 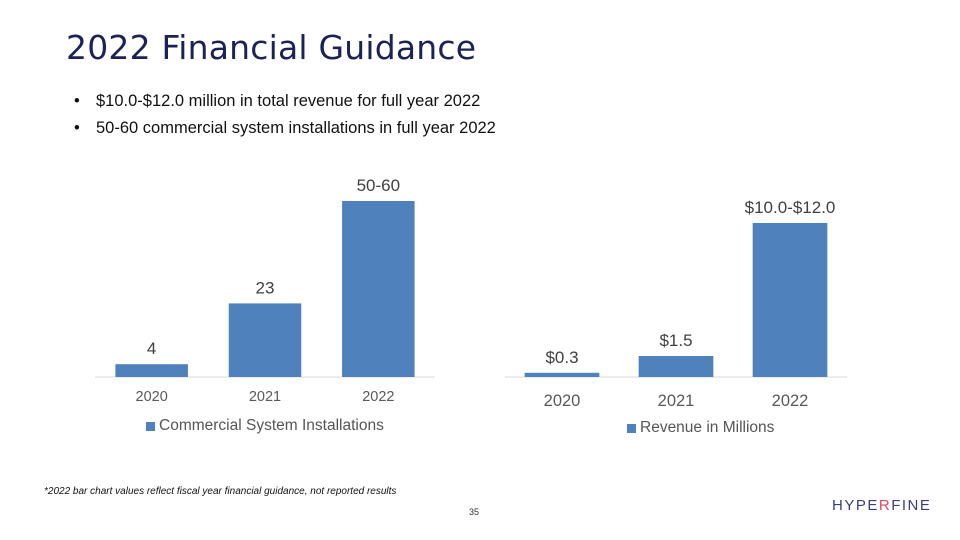 I want to click on data-label: $0.3, so click(x=561, y=357).